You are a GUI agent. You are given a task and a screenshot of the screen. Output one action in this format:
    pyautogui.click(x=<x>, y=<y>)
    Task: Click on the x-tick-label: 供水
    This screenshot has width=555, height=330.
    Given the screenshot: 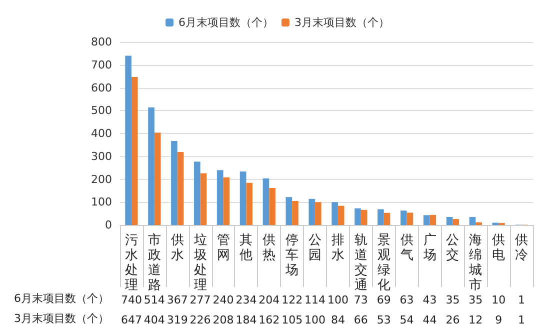 What is the action you would take?
    pyautogui.click(x=177, y=248)
    